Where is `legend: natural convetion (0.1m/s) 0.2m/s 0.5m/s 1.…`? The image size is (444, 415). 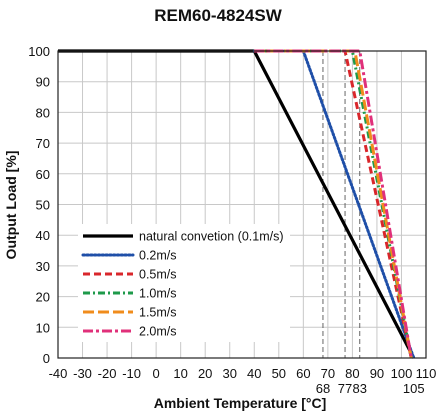 legend: natural convetion (0.1m/s) 0.2m/s 0.5m/s 1.… is located at coordinates (184, 283).